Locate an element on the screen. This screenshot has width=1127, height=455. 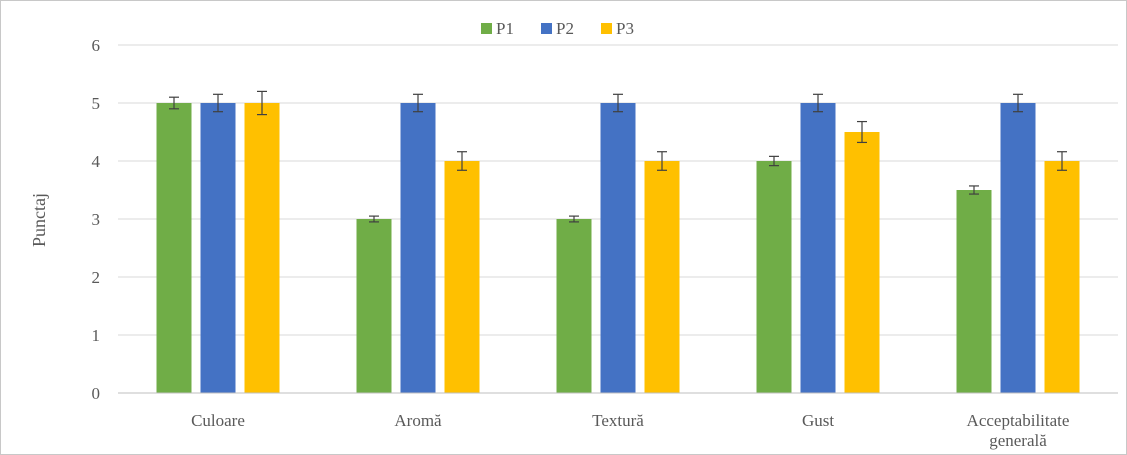
y-tick-label: 3 is located at coordinates (96, 219).